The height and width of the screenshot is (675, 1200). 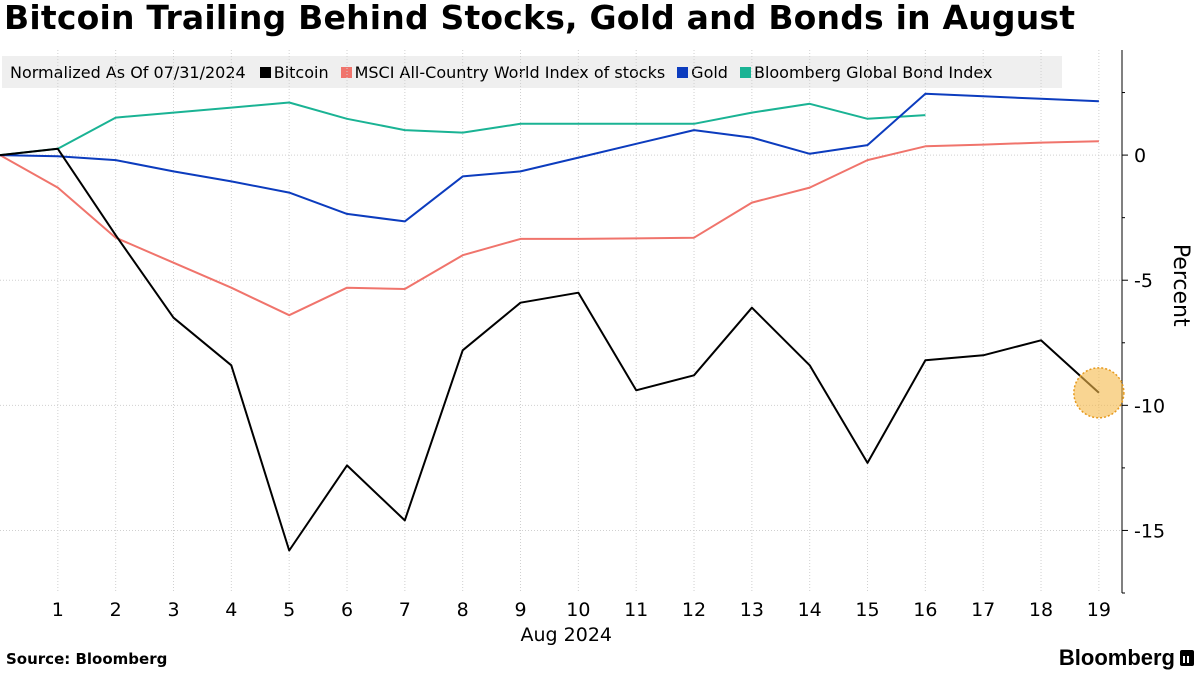 I want to click on x-tick-label: 10, so click(x=578, y=610).